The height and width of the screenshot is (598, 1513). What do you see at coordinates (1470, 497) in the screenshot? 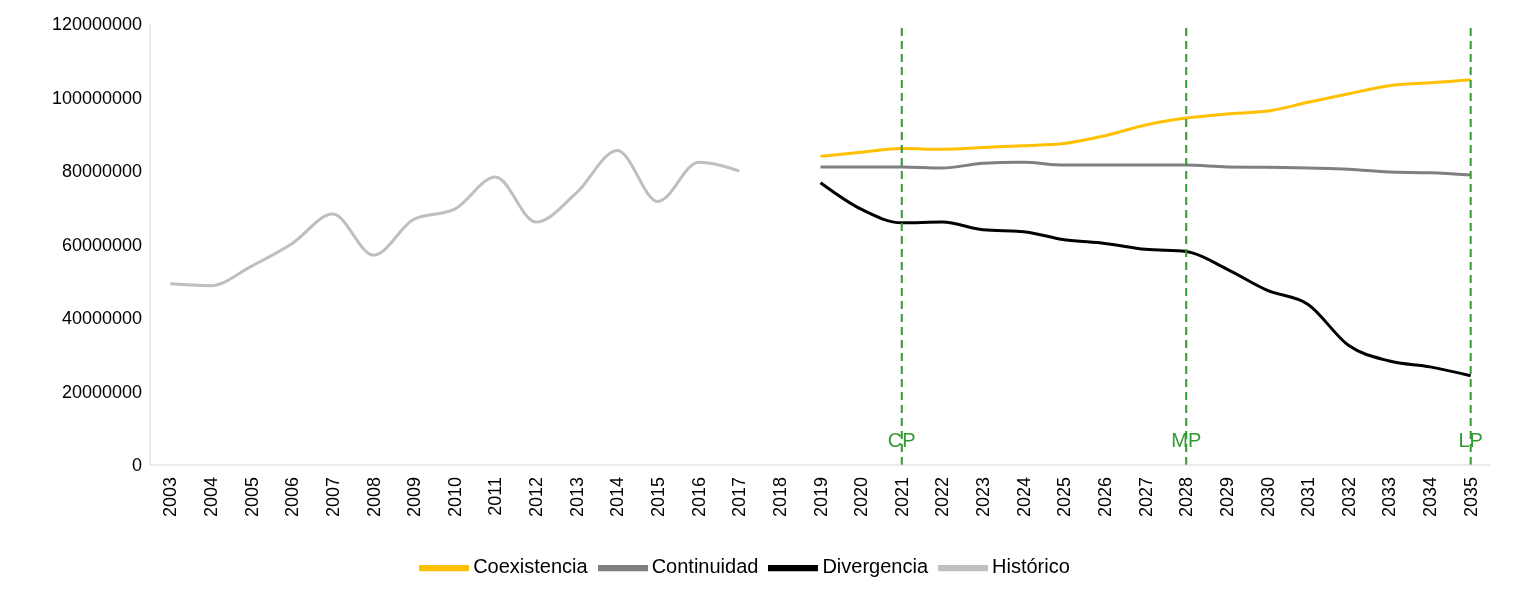
I see `x-tick-label: 2035` at bounding box center [1470, 497].